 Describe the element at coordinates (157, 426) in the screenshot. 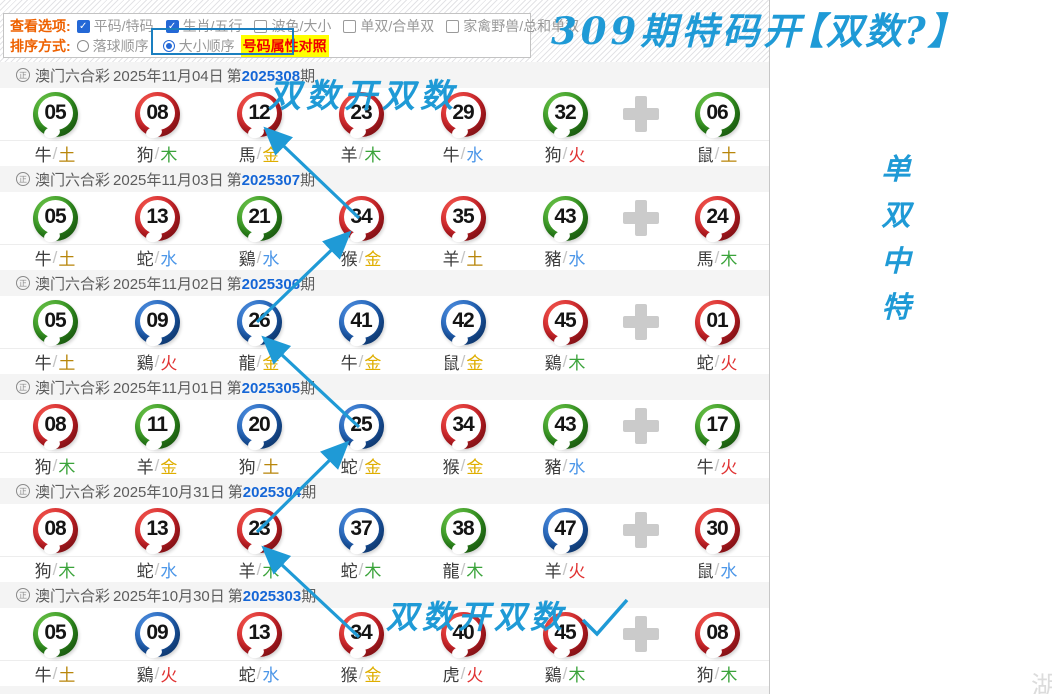

I see `lottery-ball-green: 11` at that location.